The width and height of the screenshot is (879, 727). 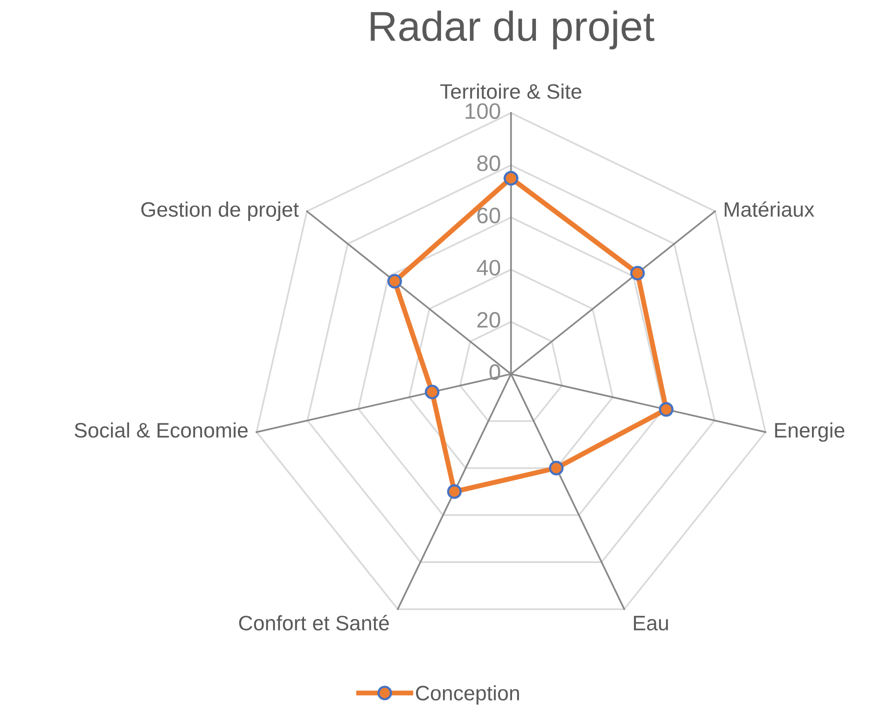 I want to click on legend-label: Conception, so click(x=467, y=695).